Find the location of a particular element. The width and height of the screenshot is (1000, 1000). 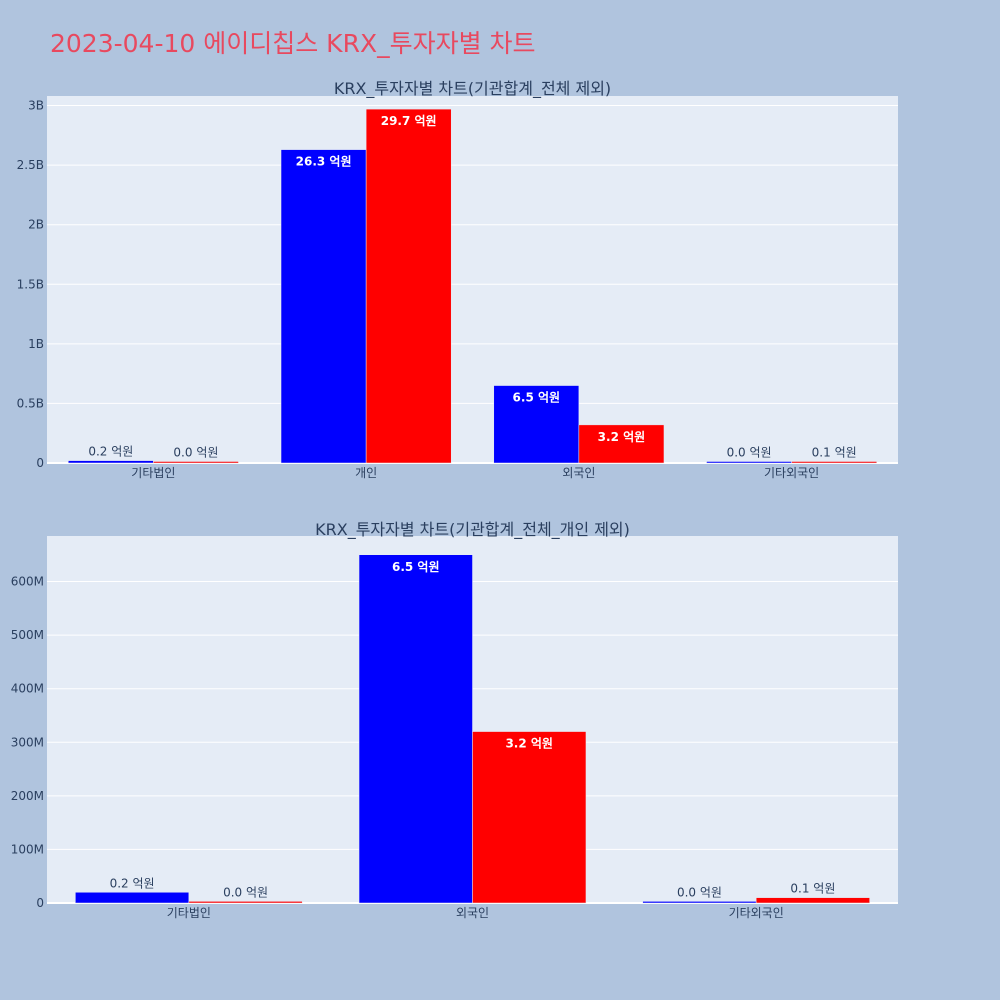

y-tick-label: 1.5B is located at coordinates (30, 284).